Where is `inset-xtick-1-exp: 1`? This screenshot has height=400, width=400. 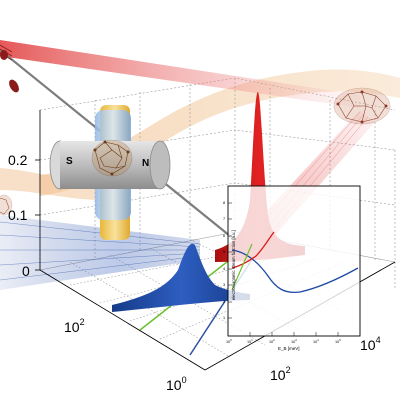 inset-xtick-1-exp: 1 is located at coordinates (252, 340).